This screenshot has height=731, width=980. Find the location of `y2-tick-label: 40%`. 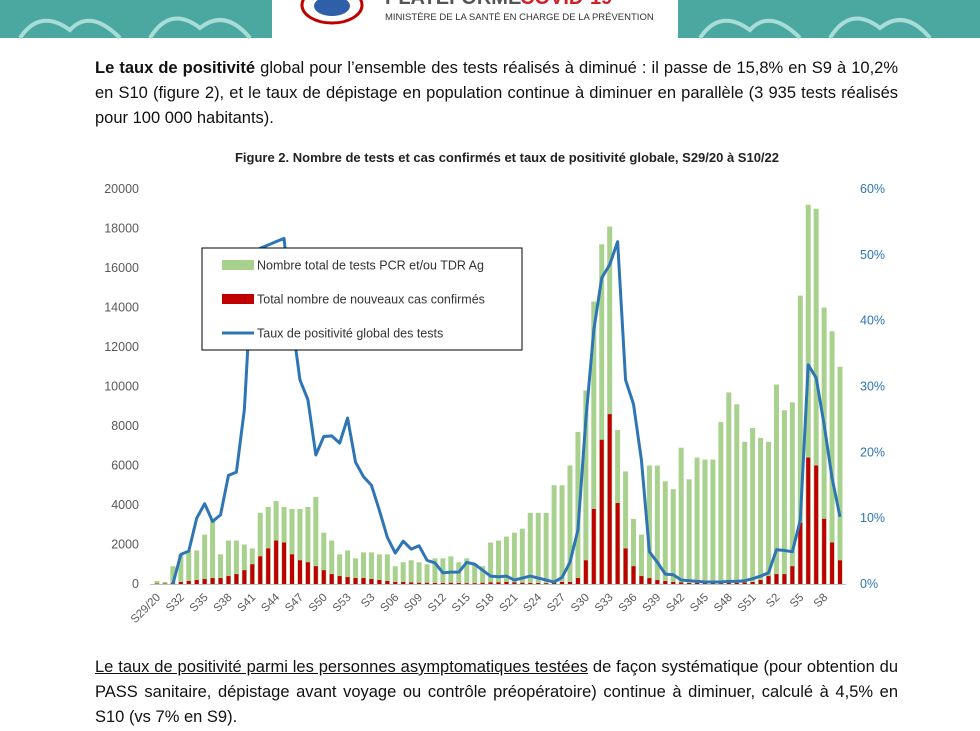

y2-tick-label: 40% is located at coordinates (872, 321).